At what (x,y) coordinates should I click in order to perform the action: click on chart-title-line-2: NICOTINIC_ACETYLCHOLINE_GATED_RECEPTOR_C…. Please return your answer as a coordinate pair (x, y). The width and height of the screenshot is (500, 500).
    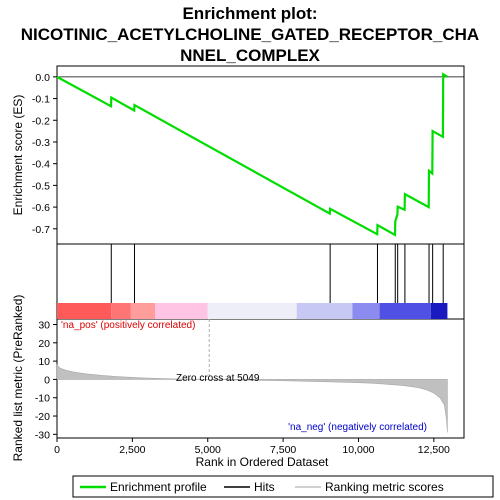
    Looking at the image, I should click on (250, 34).